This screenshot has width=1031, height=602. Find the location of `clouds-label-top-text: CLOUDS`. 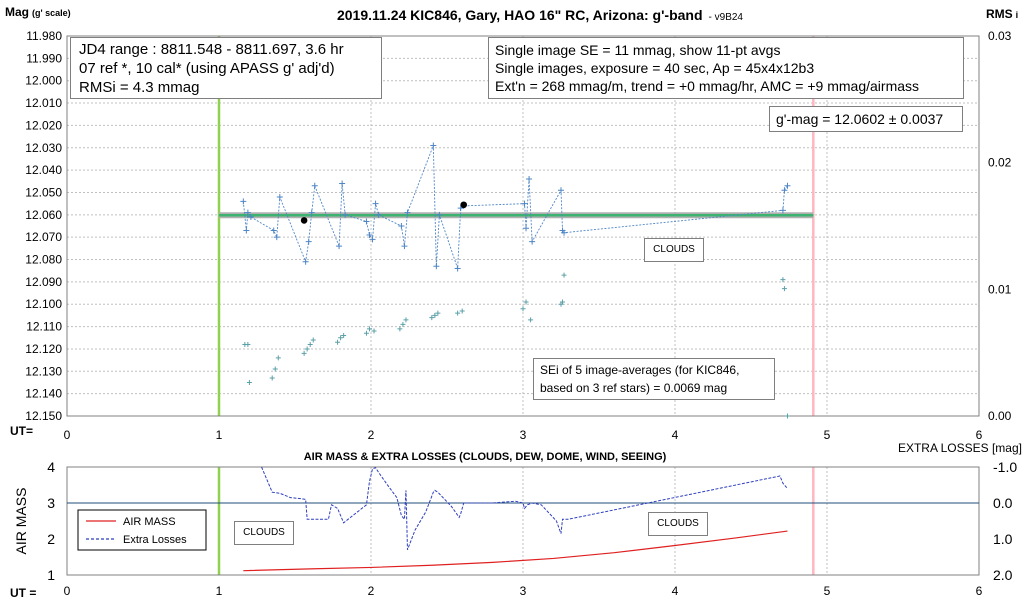

clouds-label-top-text: CLOUDS is located at coordinates (674, 249).